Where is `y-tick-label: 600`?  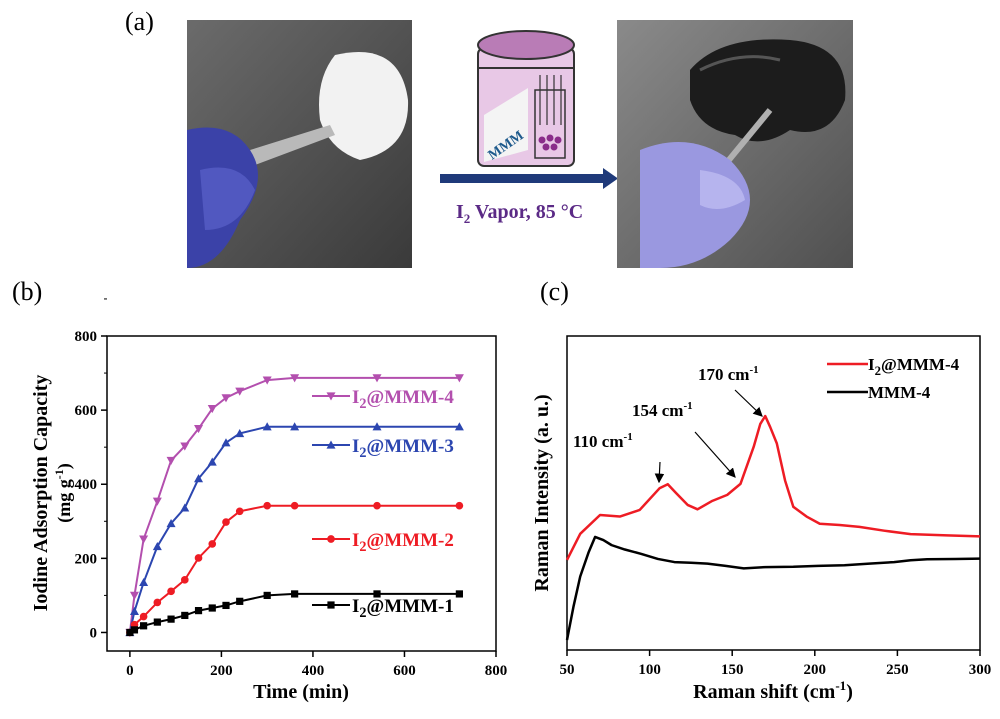
y-tick-label: 600 is located at coordinates (86, 411).